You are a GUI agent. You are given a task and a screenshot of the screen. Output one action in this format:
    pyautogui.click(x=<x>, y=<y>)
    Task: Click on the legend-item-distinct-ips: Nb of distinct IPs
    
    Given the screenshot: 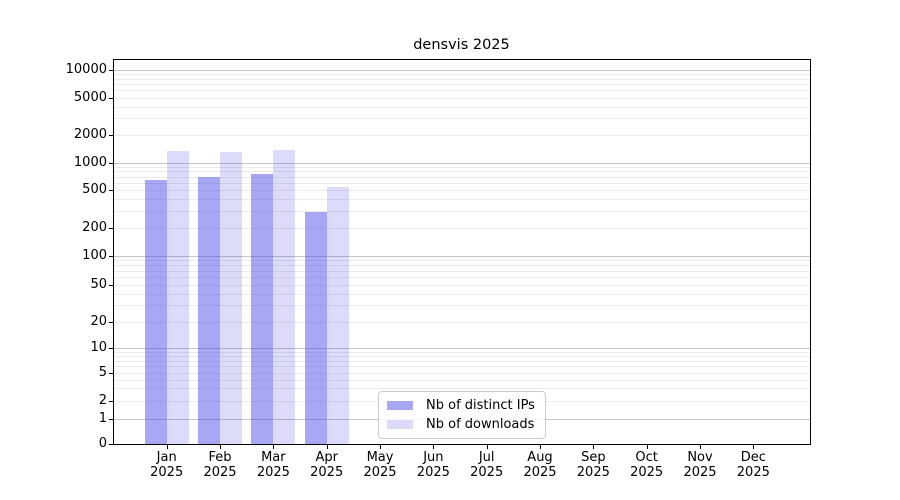 What is the action you would take?
    pyautogui.click(x=462, y=405)
    